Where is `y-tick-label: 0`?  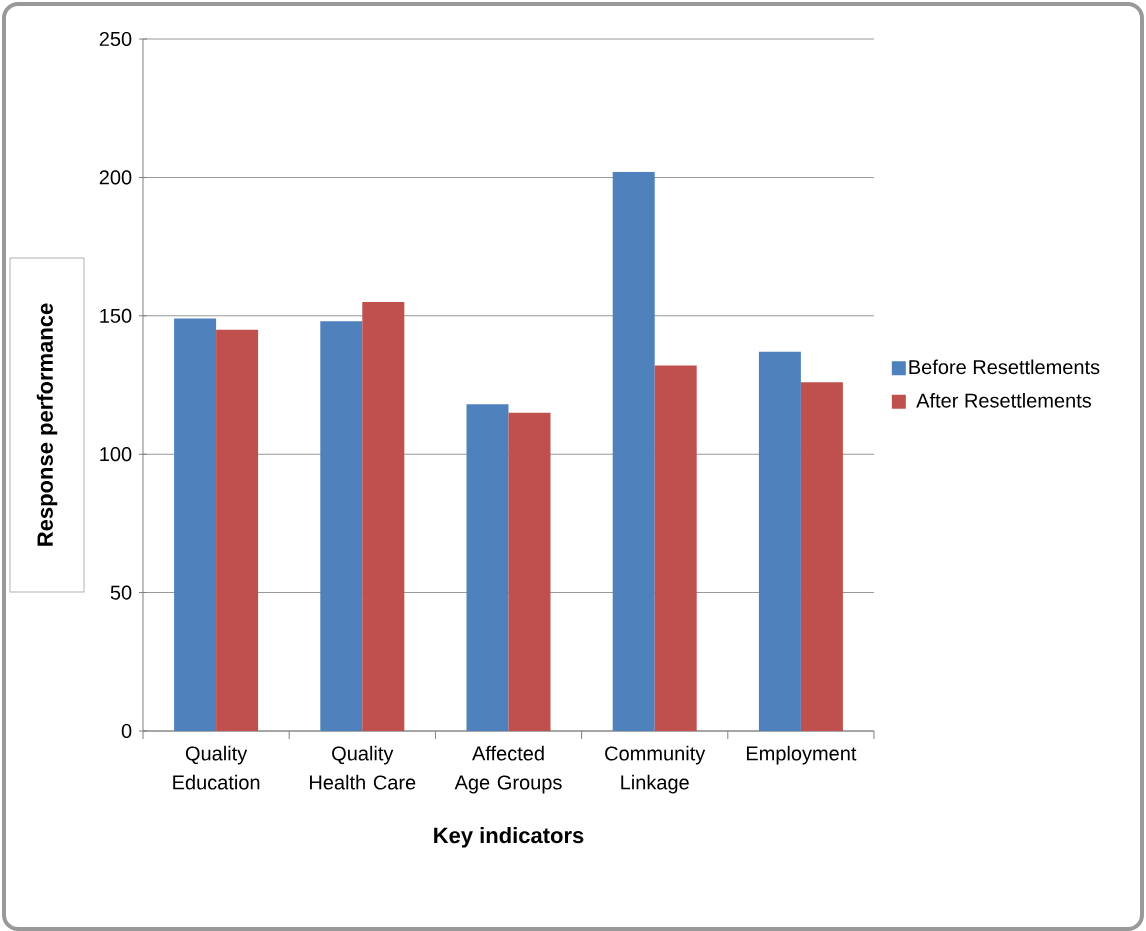 y-tick-label: 0 is located at coordinates (126, 731).